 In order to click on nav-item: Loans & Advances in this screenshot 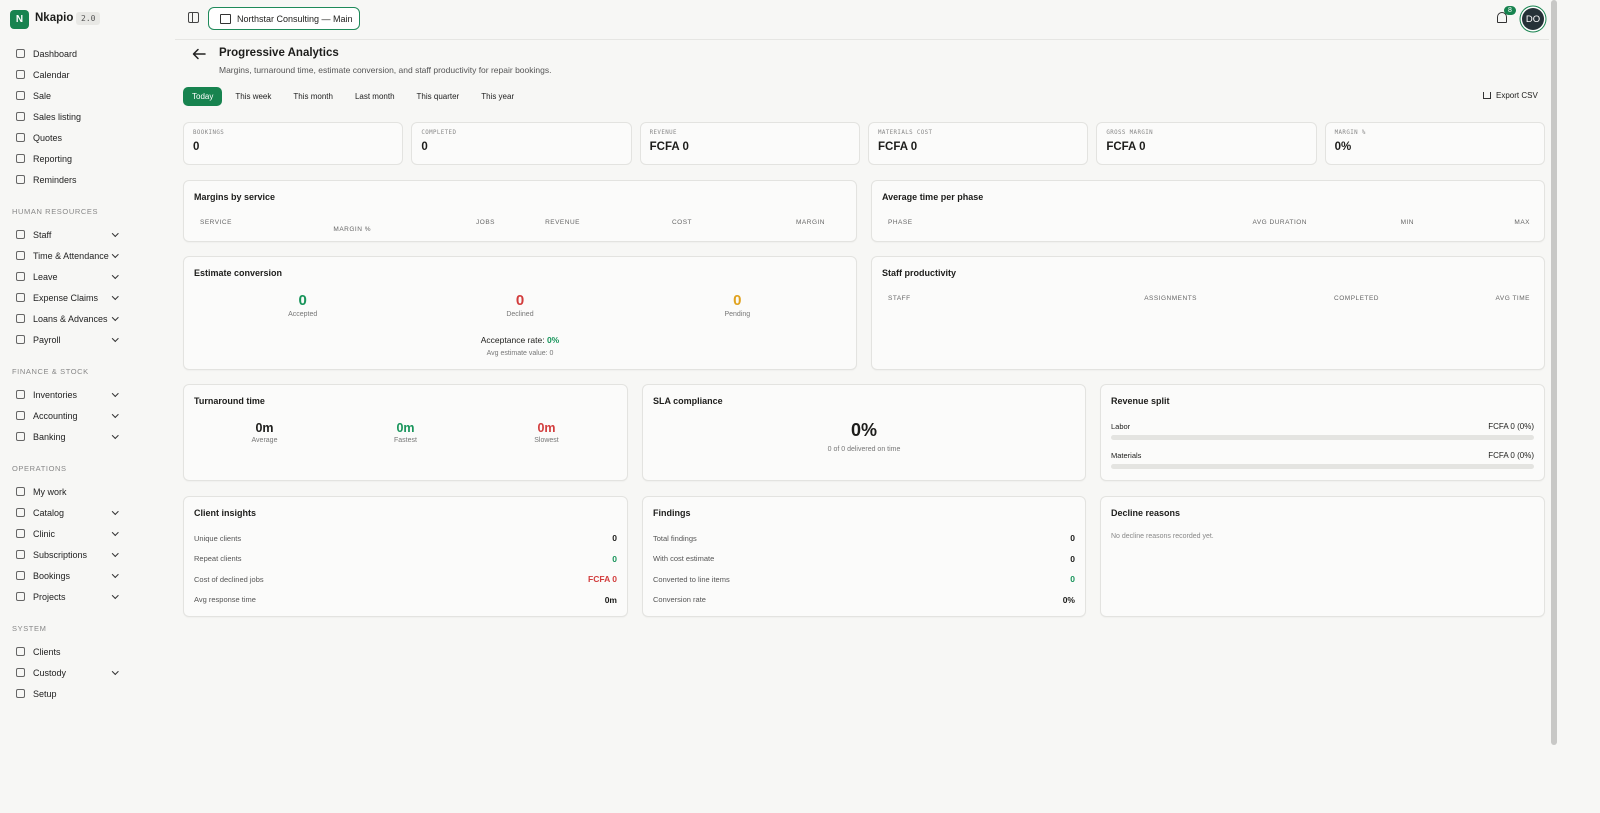, I will do `click(87, 318)`.